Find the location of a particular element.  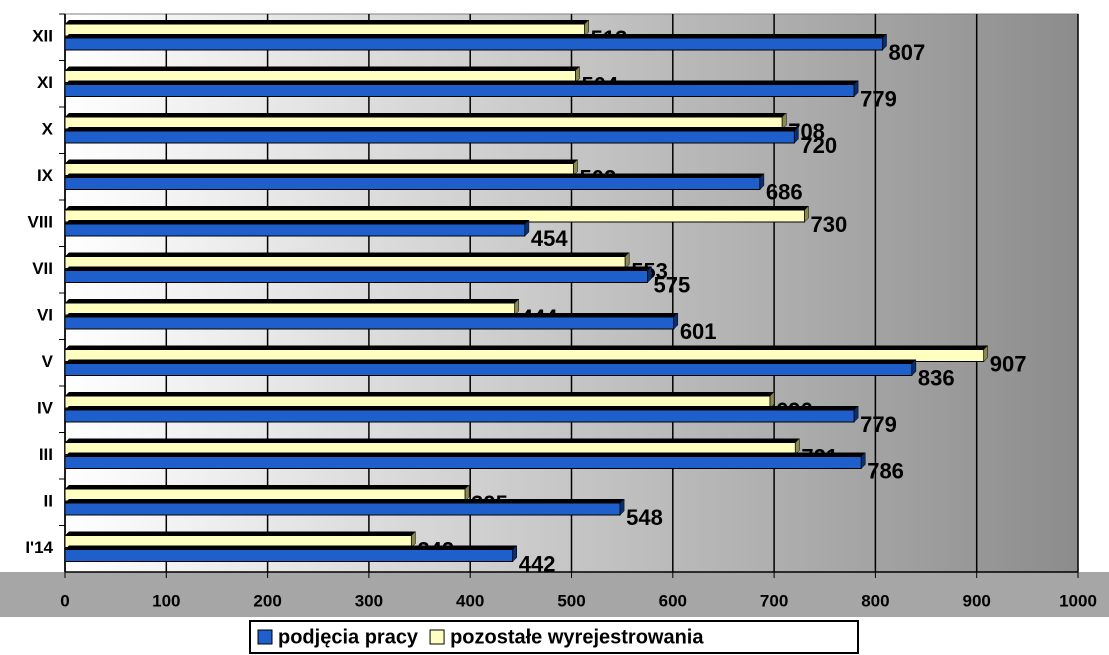

value-label: 601 is located at coordinates (698, 331).